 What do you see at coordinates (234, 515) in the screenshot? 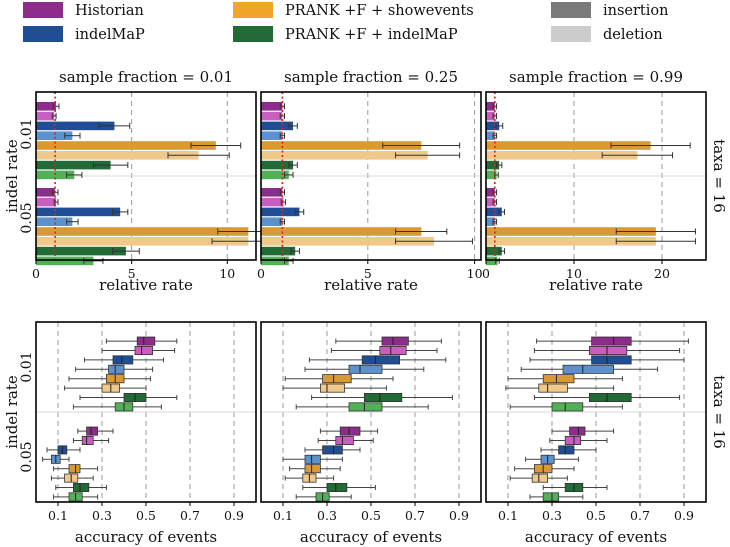
I see `tick-label-4: 0.9` at bounding box center [234, 515].